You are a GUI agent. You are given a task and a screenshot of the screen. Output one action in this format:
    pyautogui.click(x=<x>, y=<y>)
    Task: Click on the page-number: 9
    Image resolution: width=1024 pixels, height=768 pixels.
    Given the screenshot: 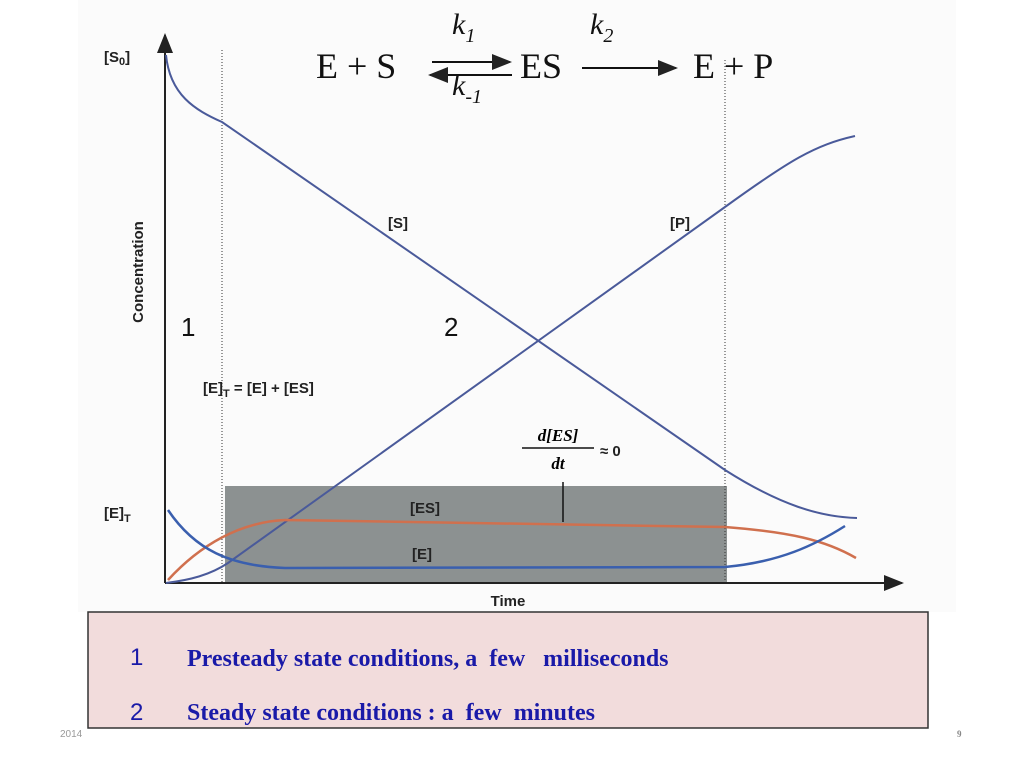 What is the action you would take?
    pyautogui.click(x=959, y=734)
    